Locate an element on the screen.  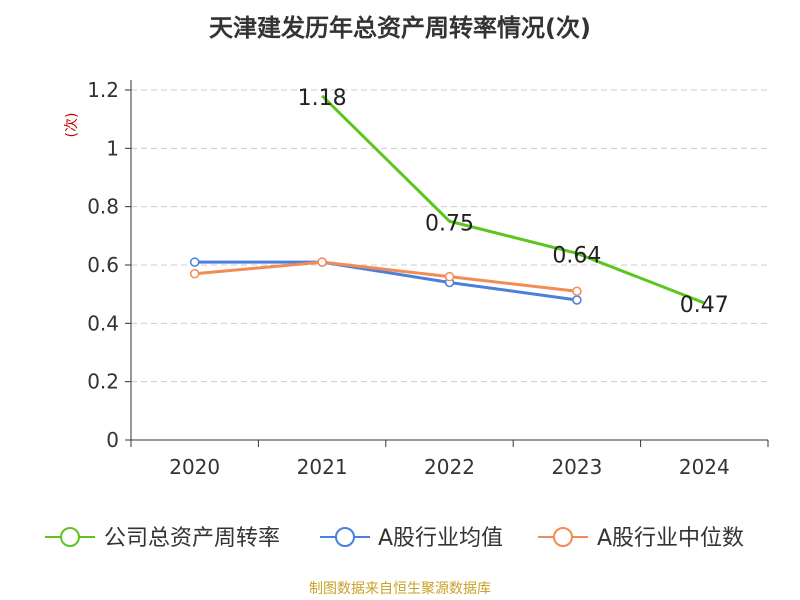
x-tick-label: 2023 is located at coordinates (576, 467).